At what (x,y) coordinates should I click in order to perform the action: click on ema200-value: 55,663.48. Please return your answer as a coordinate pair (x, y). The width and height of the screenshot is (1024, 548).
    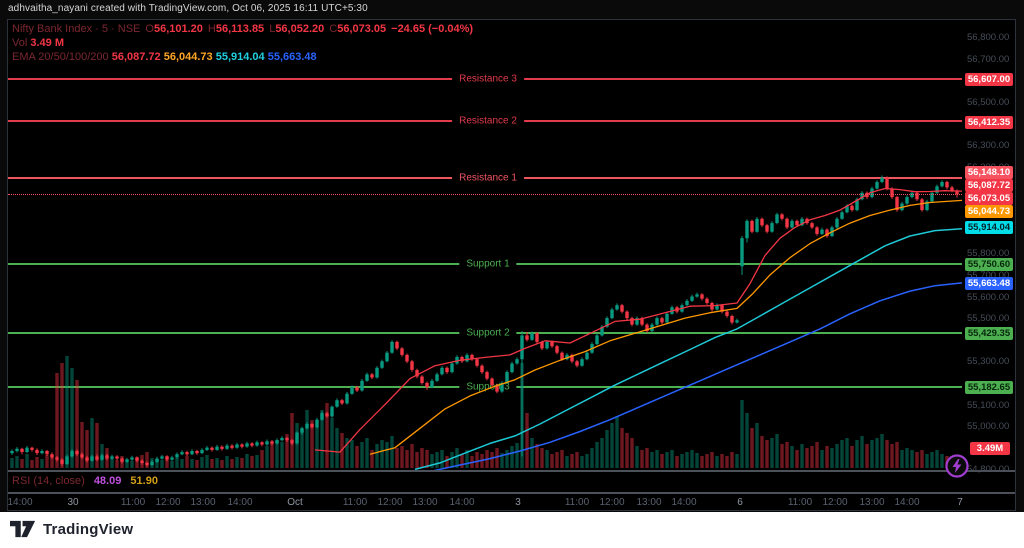
    Looking at the image, I should click on (292, 57).